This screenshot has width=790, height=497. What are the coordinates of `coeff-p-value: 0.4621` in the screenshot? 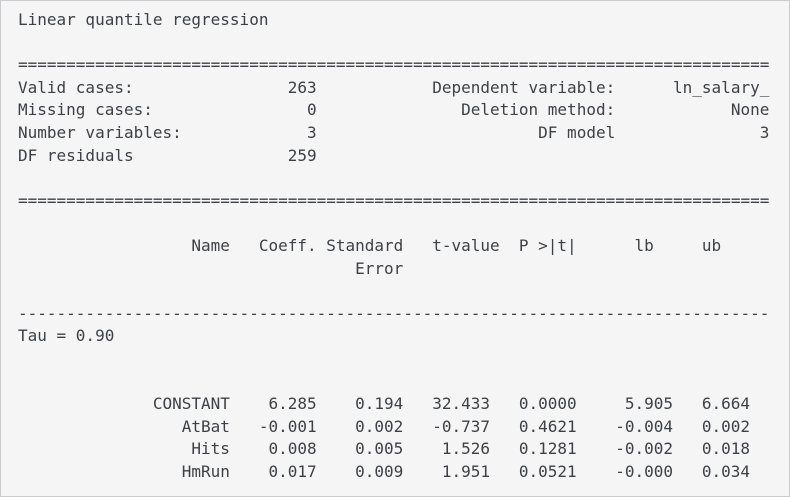 It's located at (547, 426).